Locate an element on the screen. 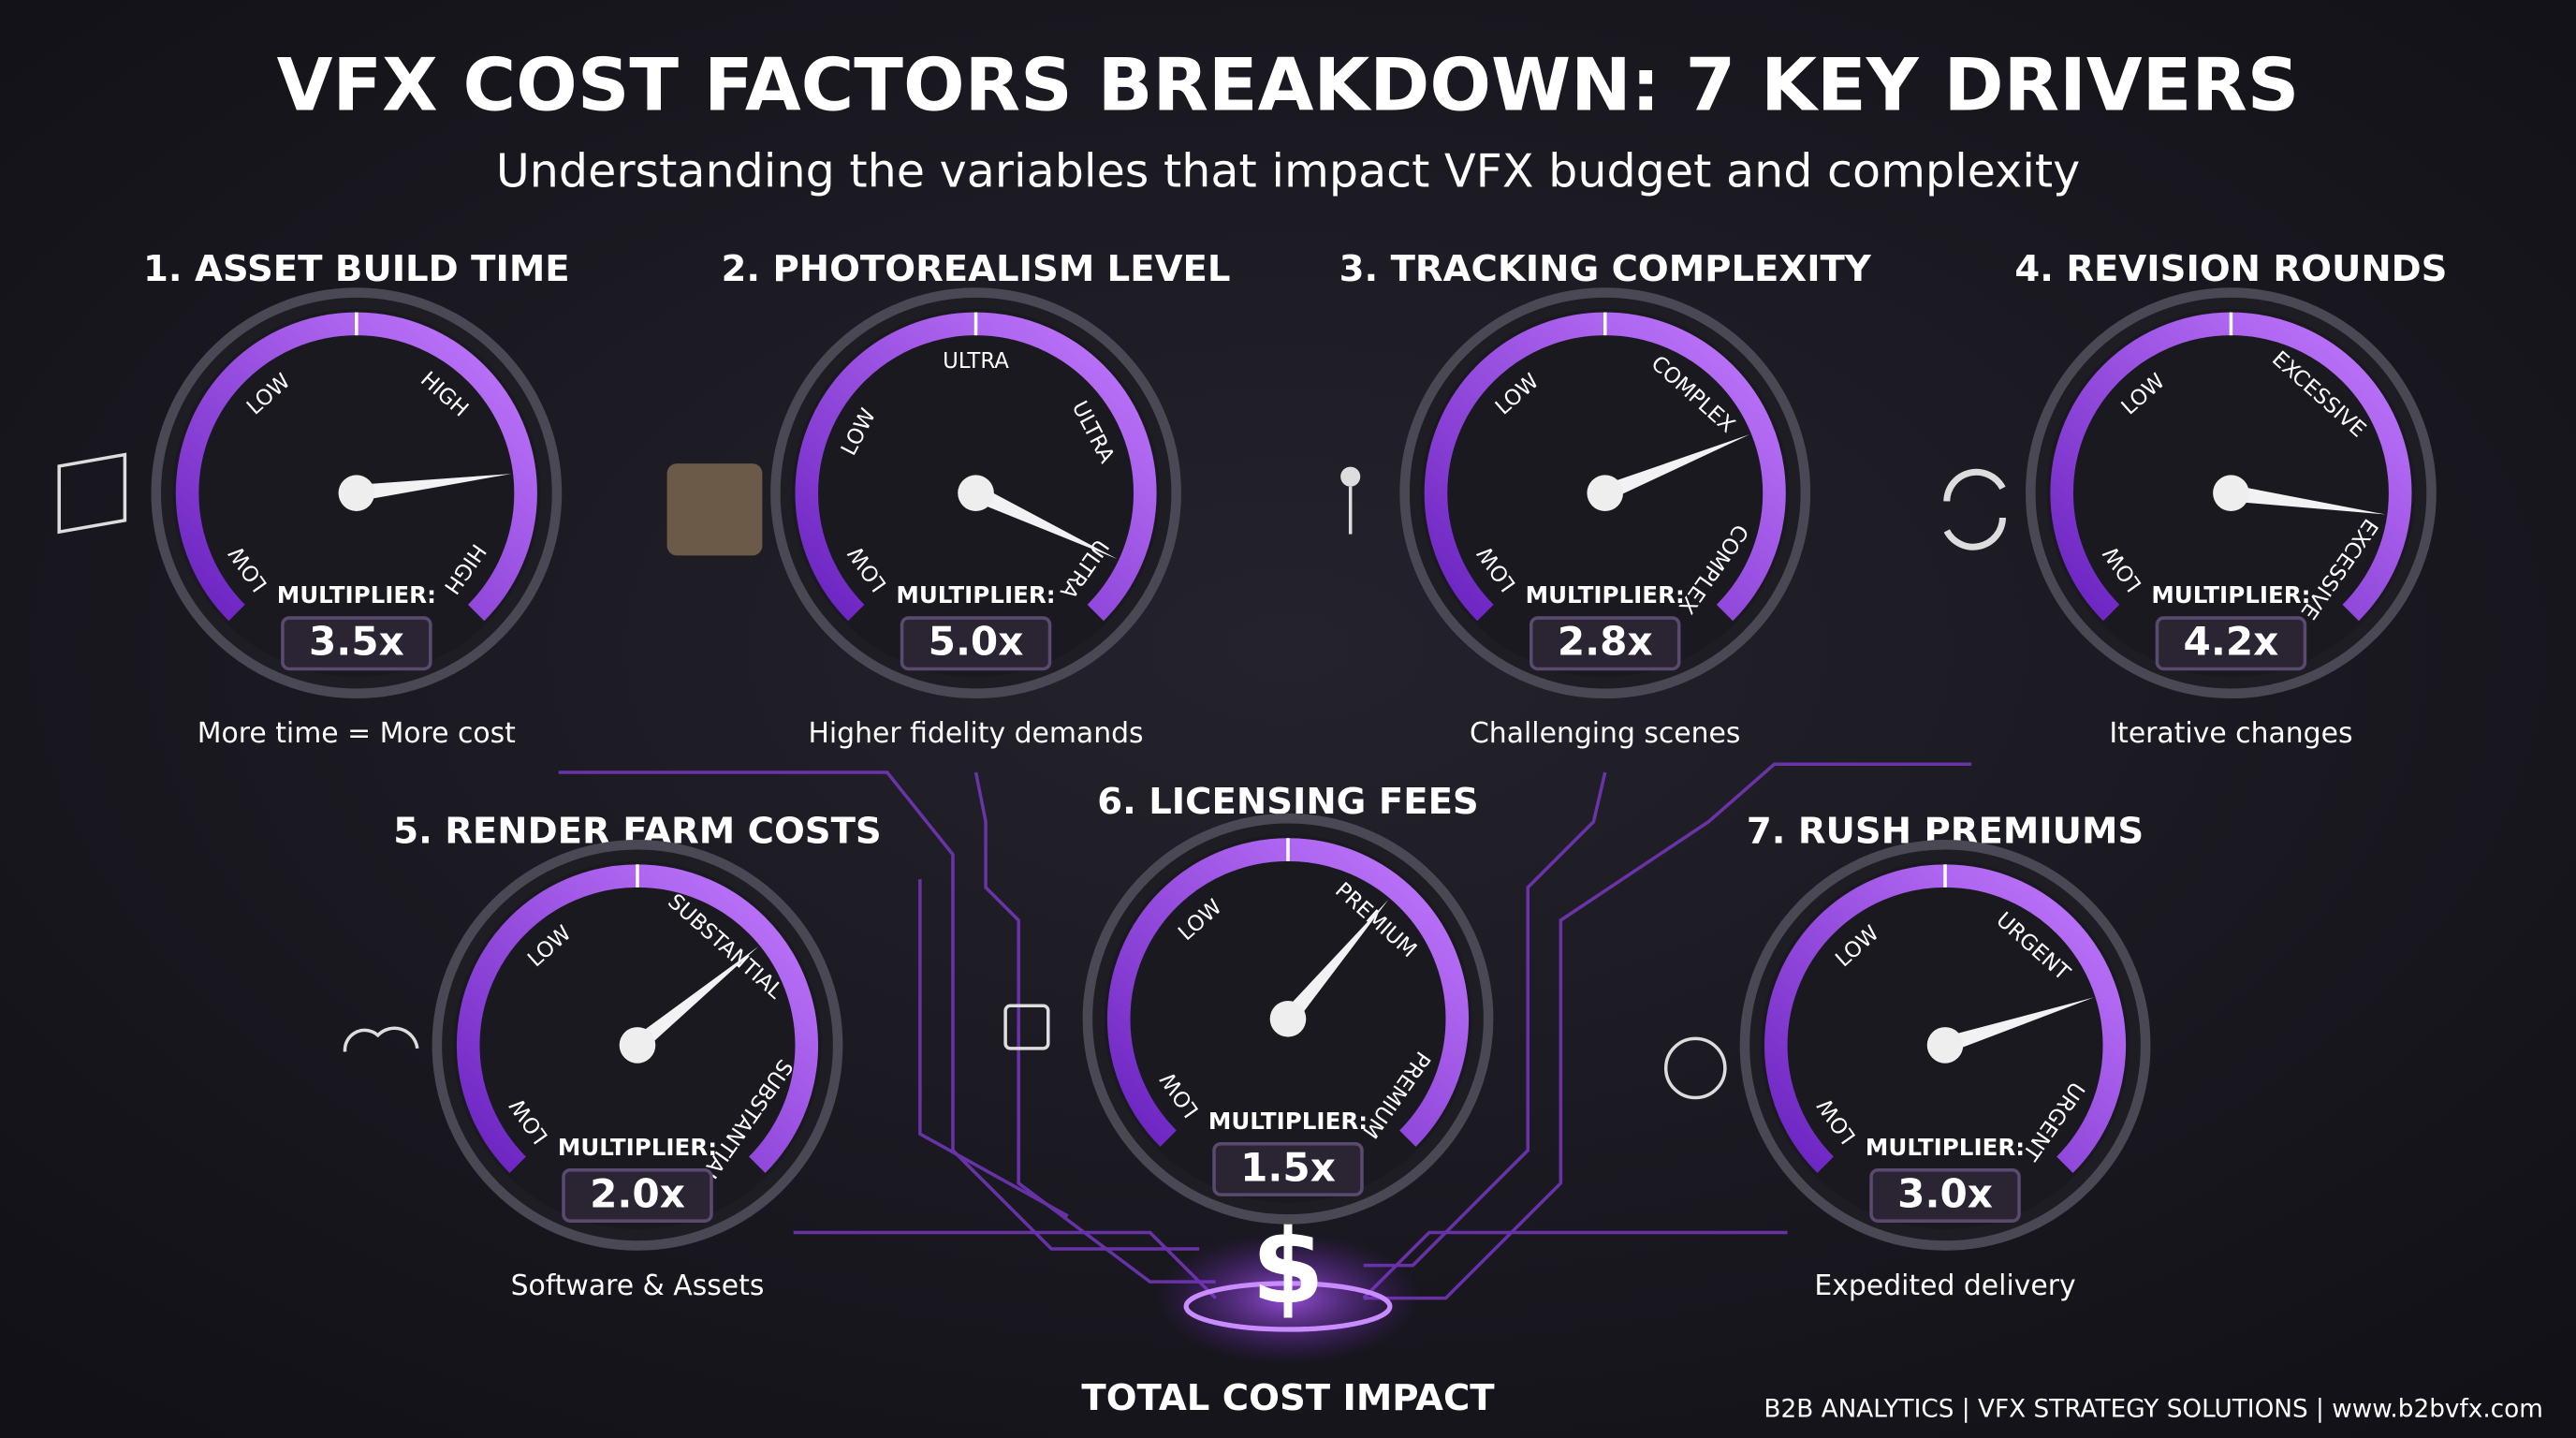 Image resolution: width=2576 pixels, height=1438 pixels. caption: Iterative changes is located at coordinates (2230, 733).